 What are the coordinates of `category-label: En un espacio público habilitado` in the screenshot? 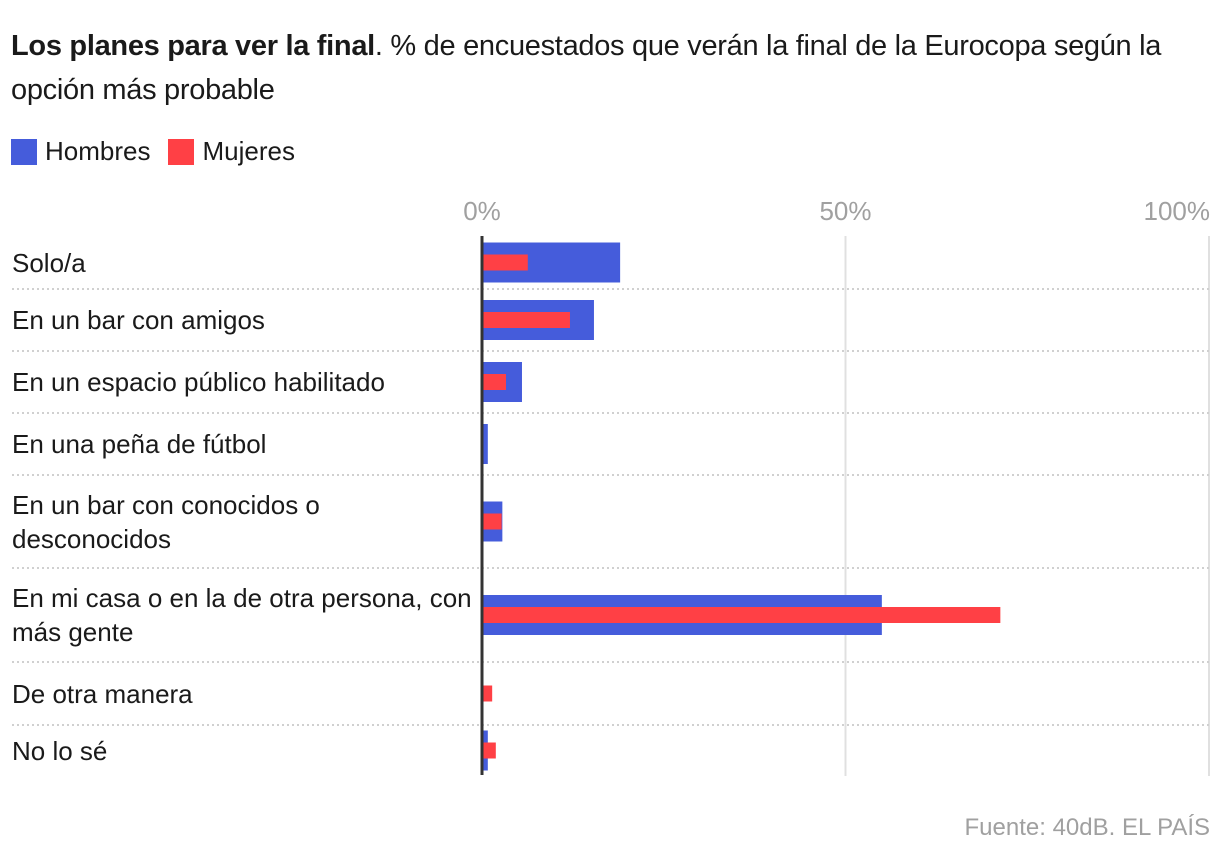 It's located at (198, 382).